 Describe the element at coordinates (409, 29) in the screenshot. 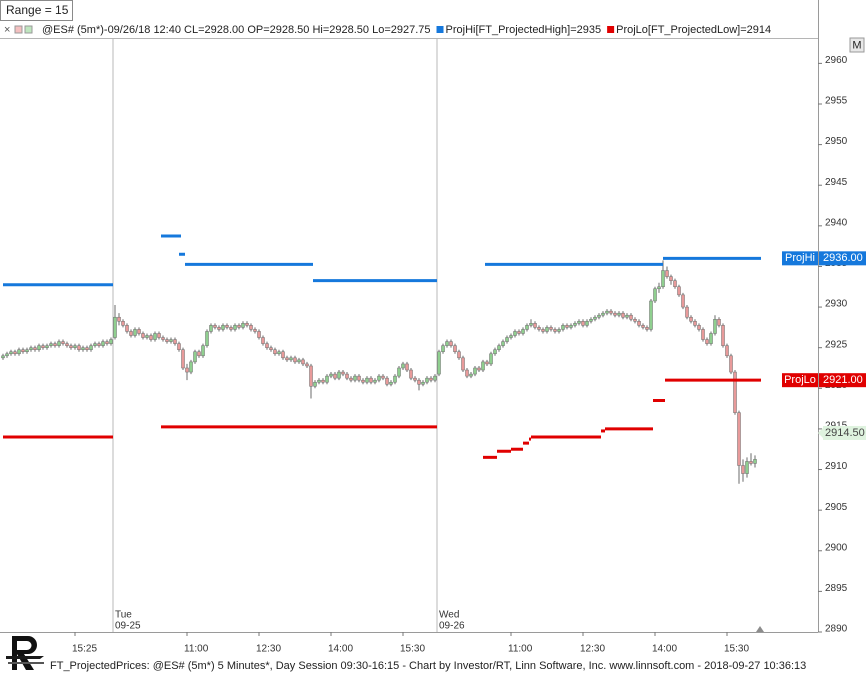

I see `legend-bar` at that location.